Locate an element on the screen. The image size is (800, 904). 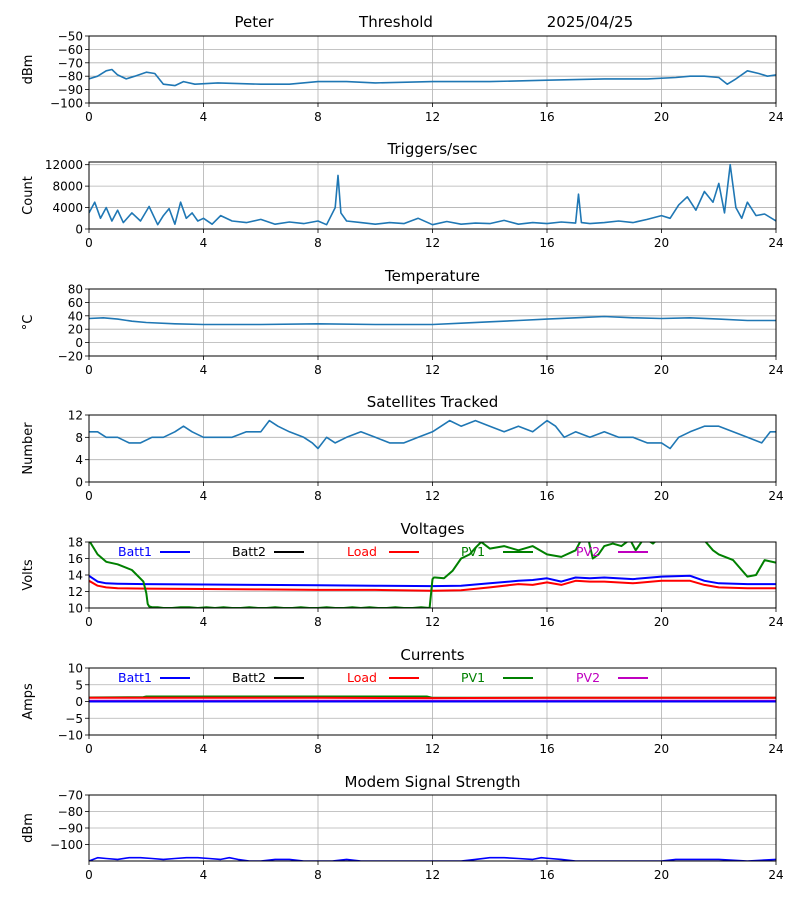
header: Peter Threshold 2025/04/25 is located at coordinates (433, 22).